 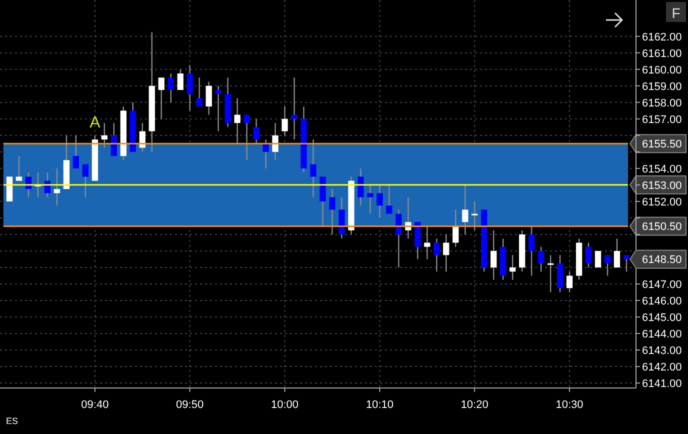 What do you see at coordinates (95, 405) in the screenshot?
I see `x-tick-label: 09:40` at bounding box center [95, 405].